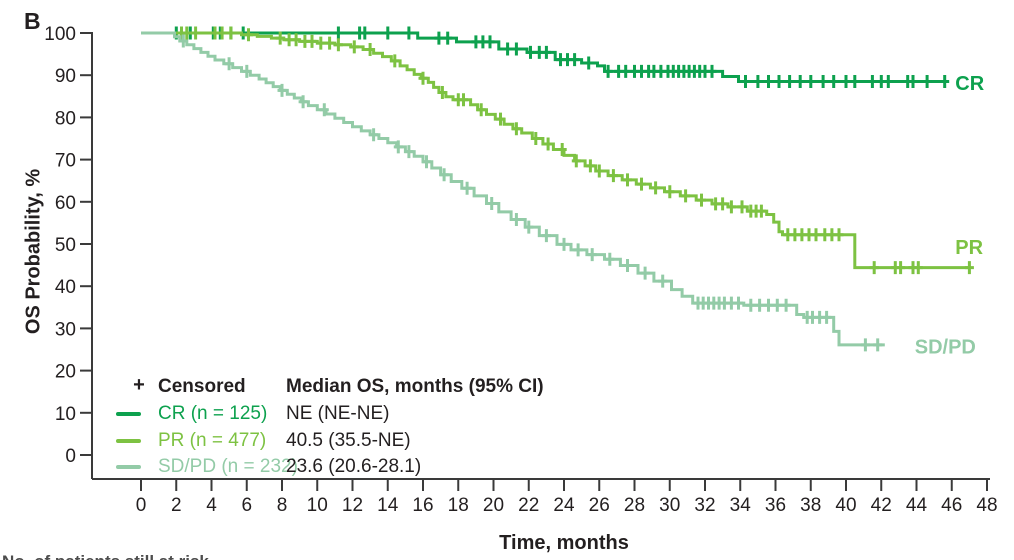 This screenshot has height=560, width=1014. I want to click on legend-median-header: Median OS, months (95% CI), so click(415, 386).